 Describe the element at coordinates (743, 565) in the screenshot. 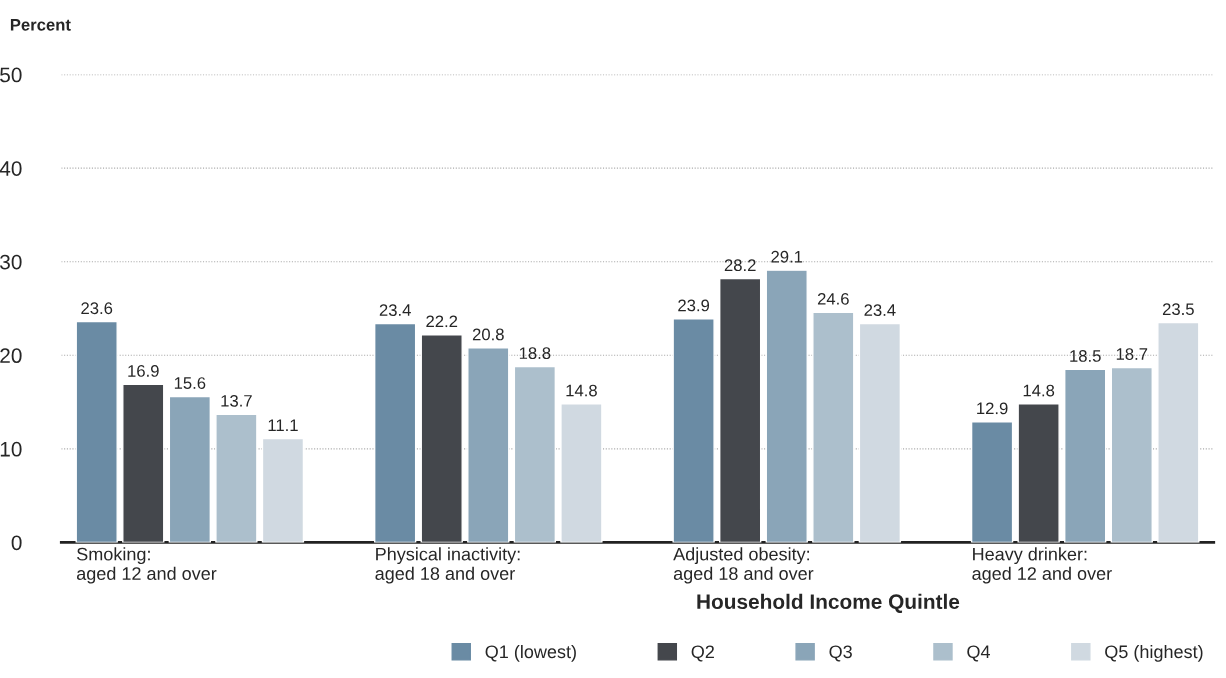

I see `x-tick-label: Adjusted obesity: aged 18 and over` at that location.